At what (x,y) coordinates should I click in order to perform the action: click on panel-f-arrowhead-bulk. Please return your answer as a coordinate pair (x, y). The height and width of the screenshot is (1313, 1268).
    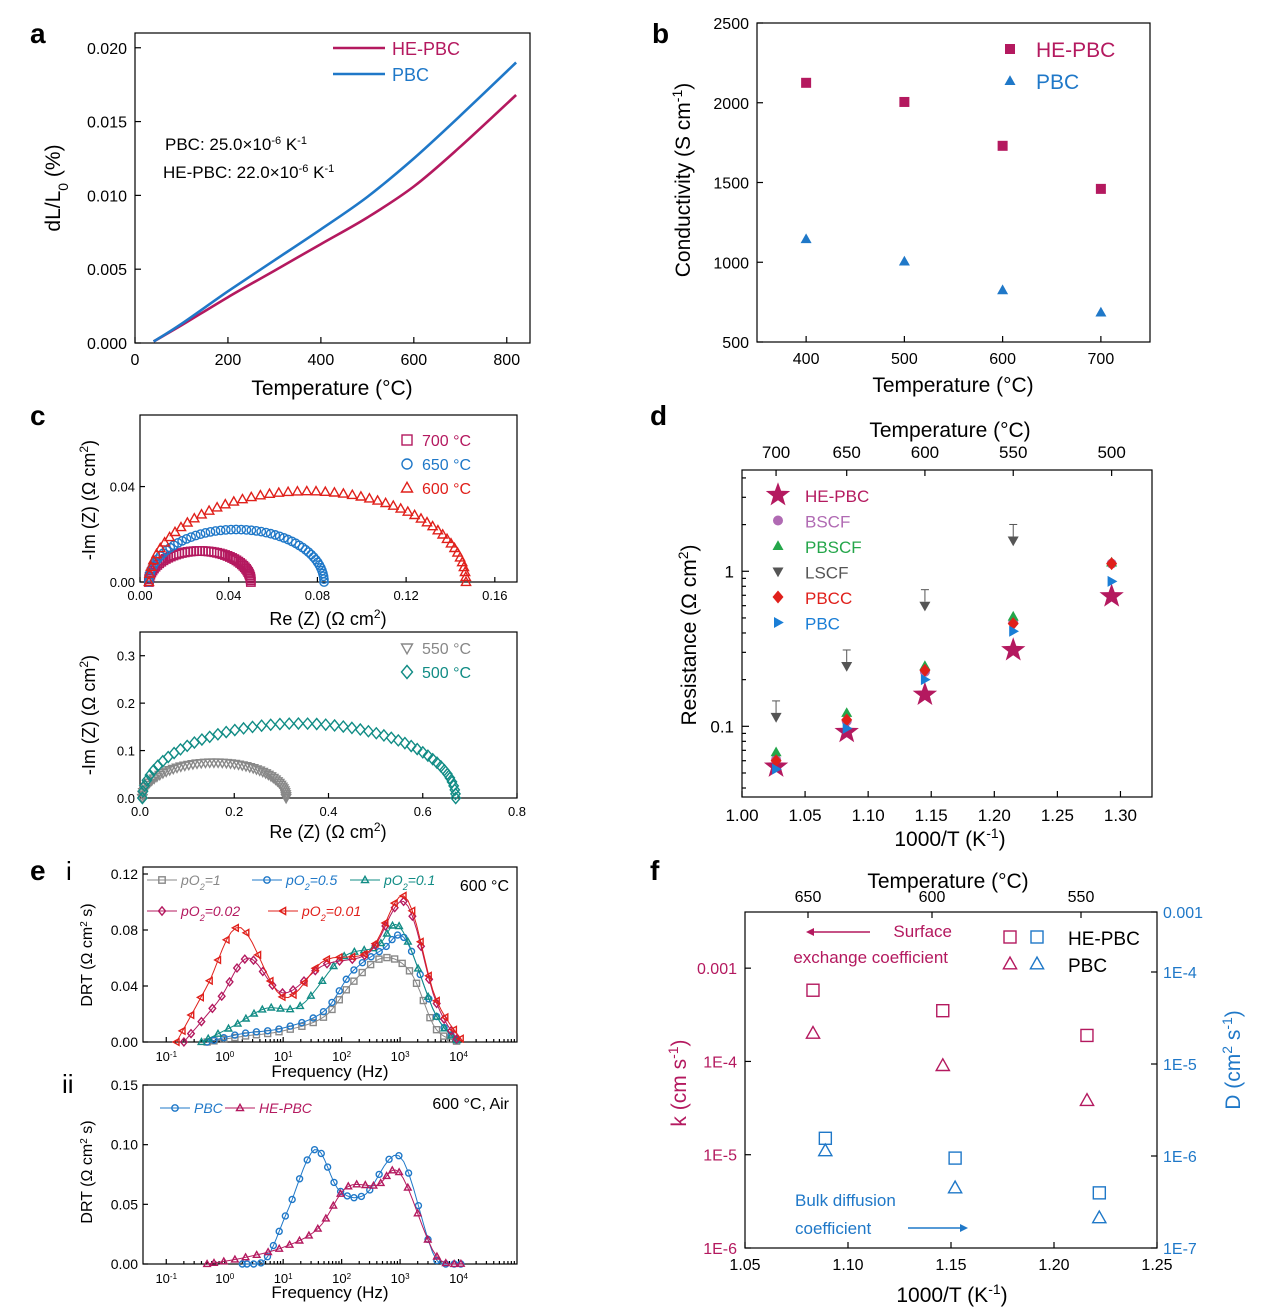
    Looking at the image, I should click on (964, 1228).